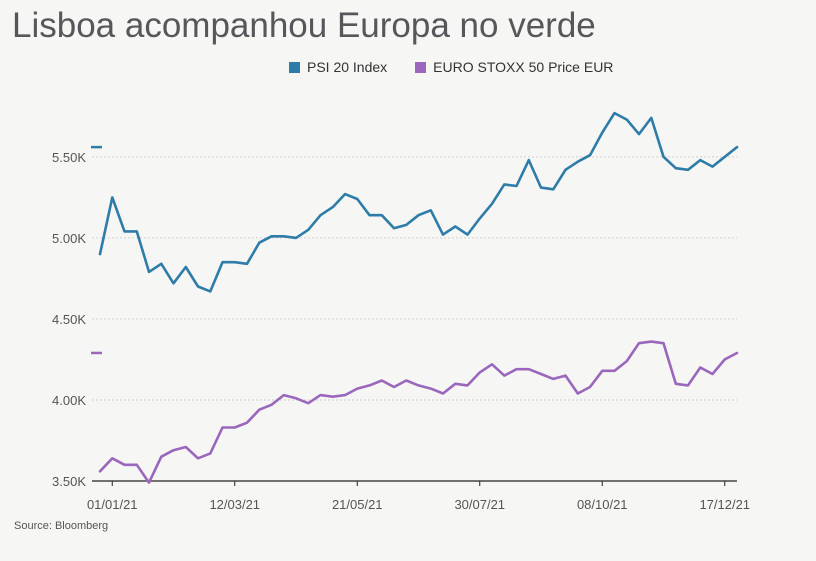 This screenshot has height=561, width=816. Describe the element at coordinates (421, 67) in the screenshot. I see `legend-swatch-stoxx` at that location.